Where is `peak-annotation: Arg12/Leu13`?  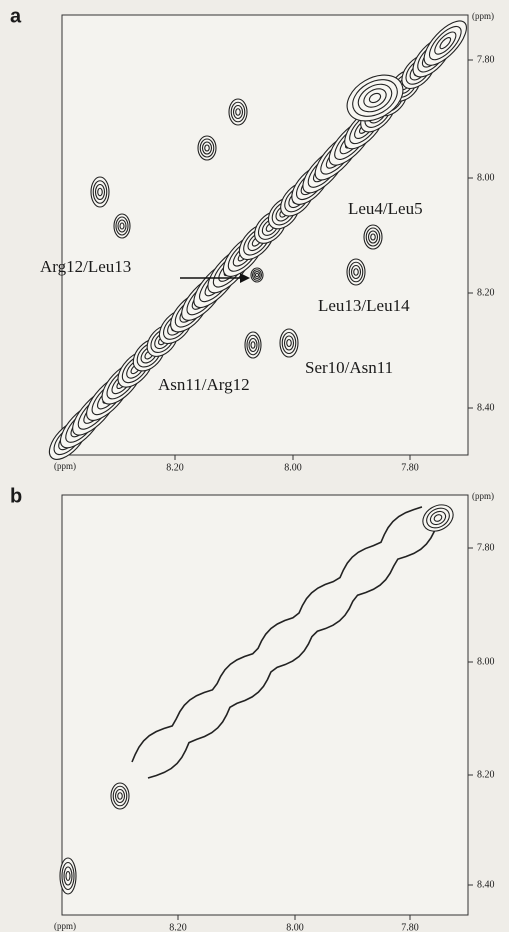
peak-annotation: Arg12/Leu13 is located at coordinates (85, 266).